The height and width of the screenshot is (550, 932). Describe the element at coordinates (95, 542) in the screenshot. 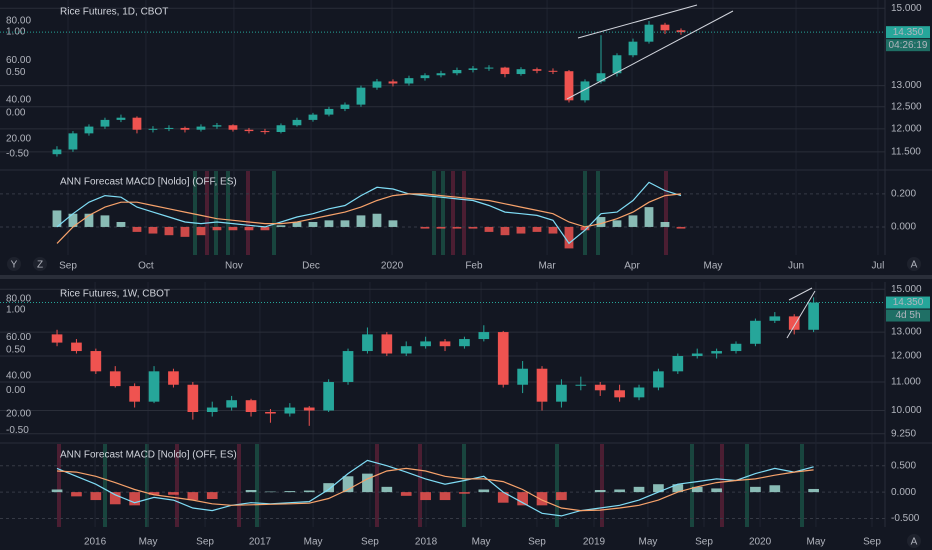

I see `x-tick-label: 2016` at that location.